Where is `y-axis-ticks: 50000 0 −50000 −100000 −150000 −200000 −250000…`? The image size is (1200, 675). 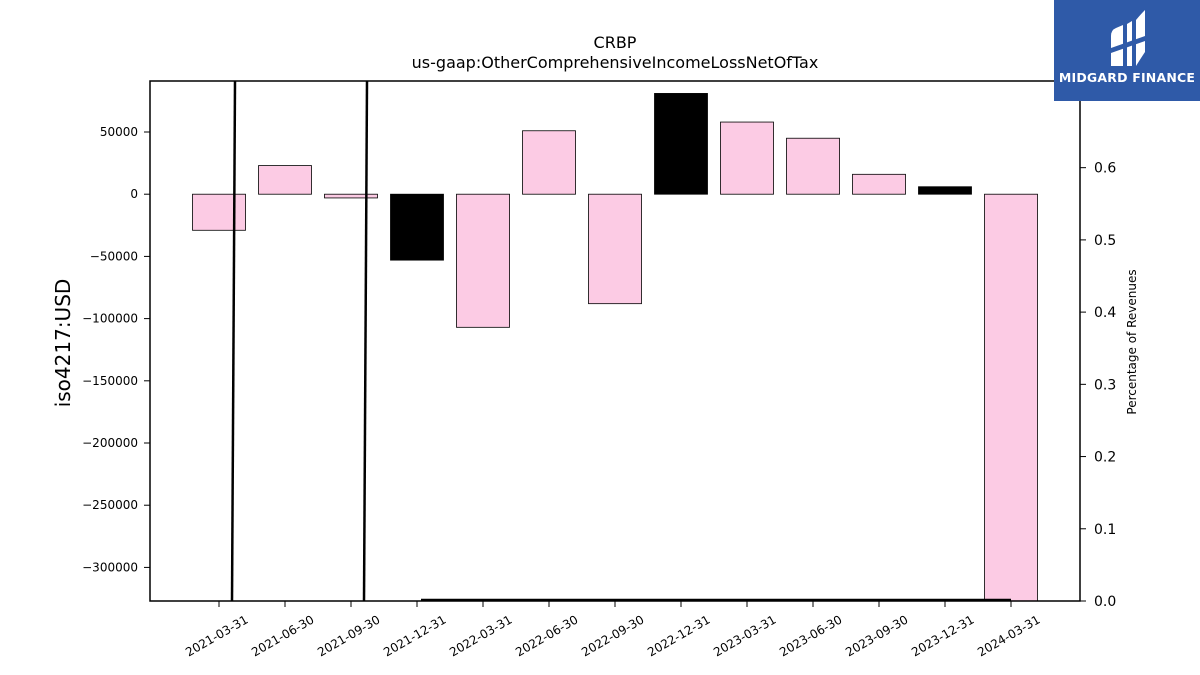 y-axis-ticks: 50000 0 −50000 −100000 −150000 −200000 −250000… is located at coordinates (116, 349).